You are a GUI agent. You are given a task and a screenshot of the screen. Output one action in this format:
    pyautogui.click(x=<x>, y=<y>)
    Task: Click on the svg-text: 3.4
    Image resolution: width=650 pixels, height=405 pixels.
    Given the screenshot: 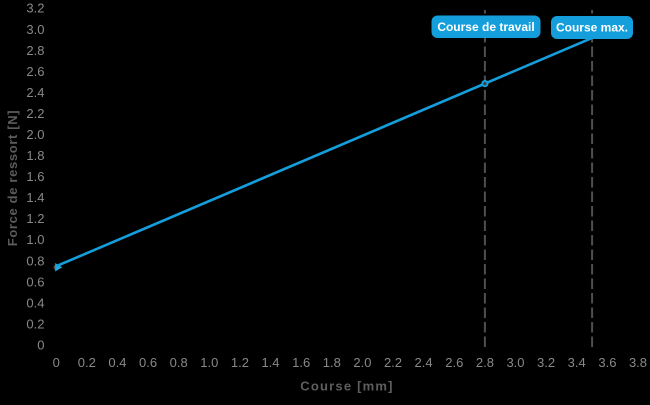 What is the action you would take?
    pyautogui.click(x=577, y=362)
    